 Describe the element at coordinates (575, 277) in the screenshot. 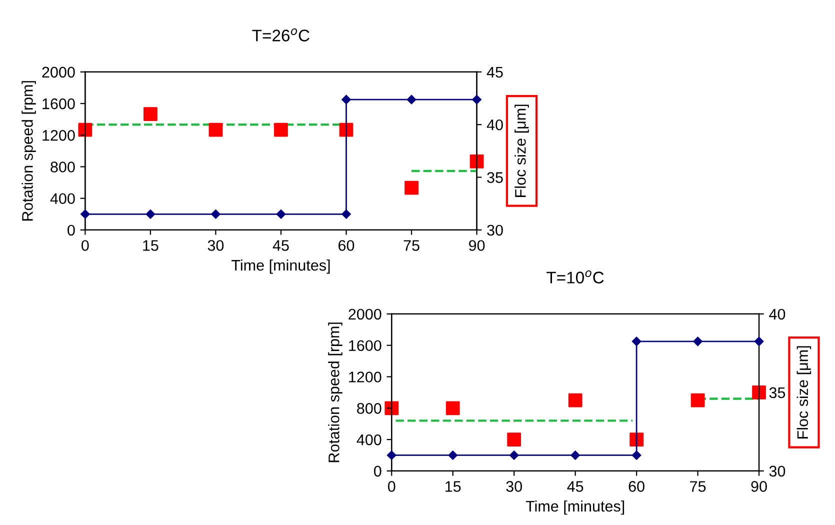

I see `chart-title: T=10$^{o}$C` at that location.